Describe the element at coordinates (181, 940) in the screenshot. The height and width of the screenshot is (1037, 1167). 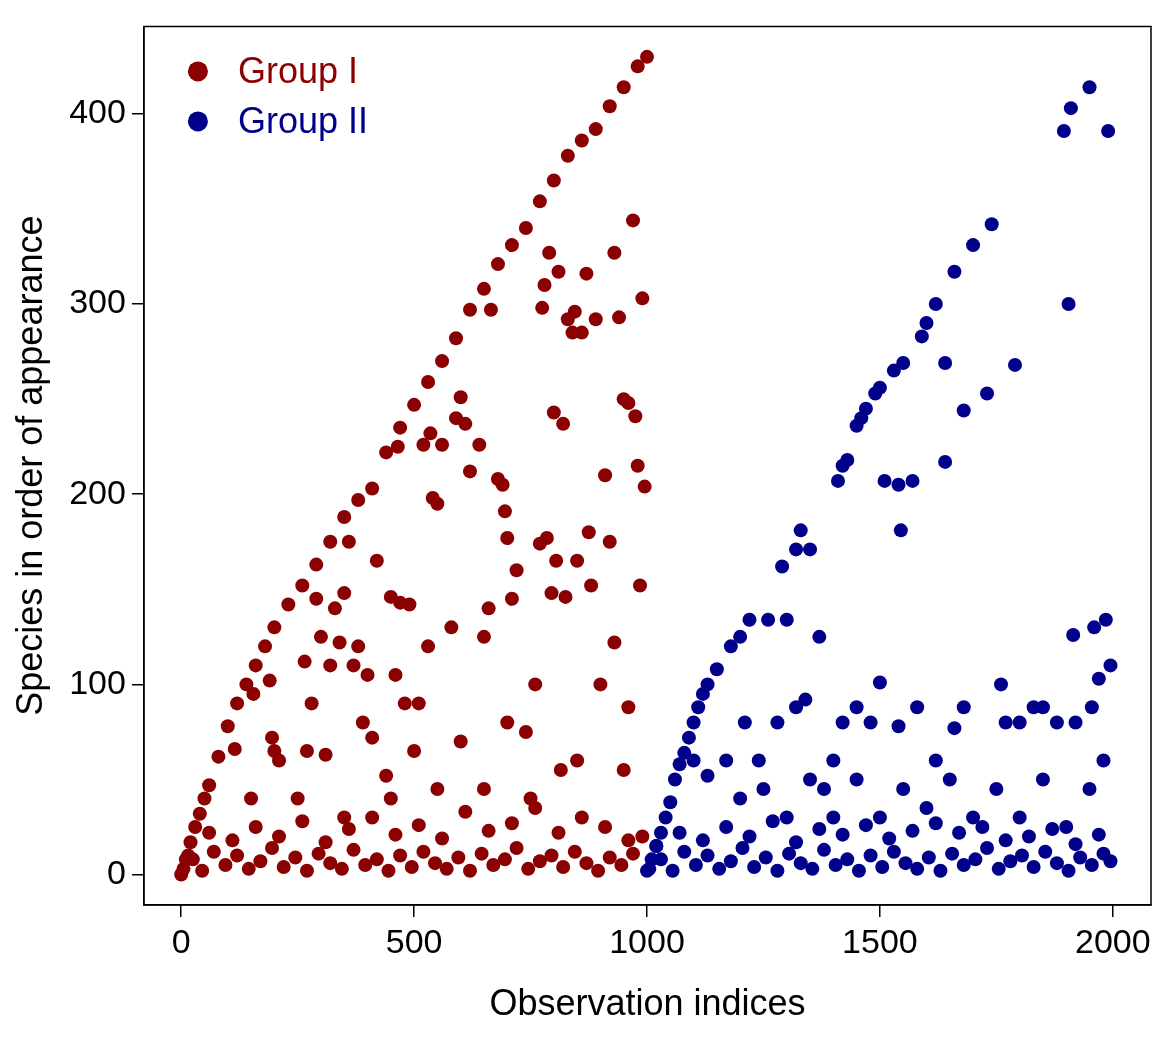
I see `x-tick-label: 0` at that location.